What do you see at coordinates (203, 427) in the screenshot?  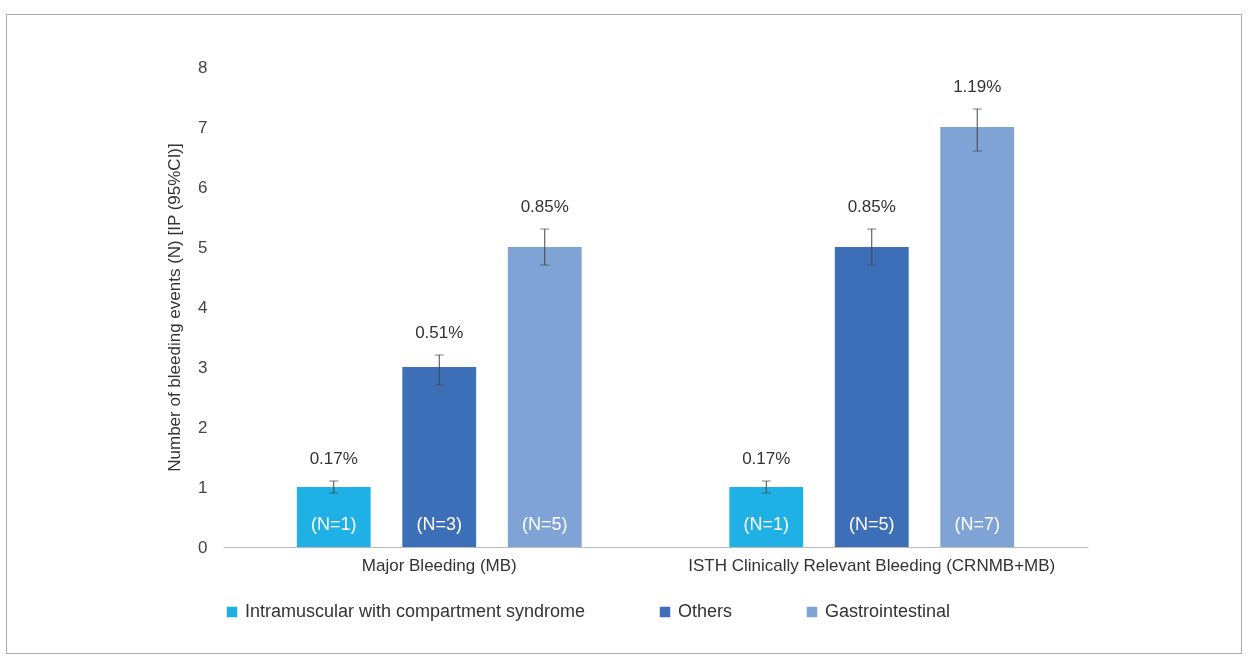 I see `y-tick-label: 2` at bounding box center [203, 427].